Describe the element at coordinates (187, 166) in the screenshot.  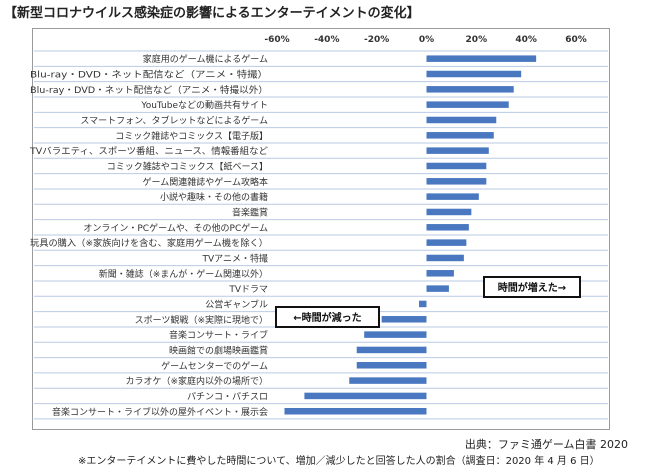
I see `category-label: コミック雑誌やコミックス【紙ベース】` at that location.